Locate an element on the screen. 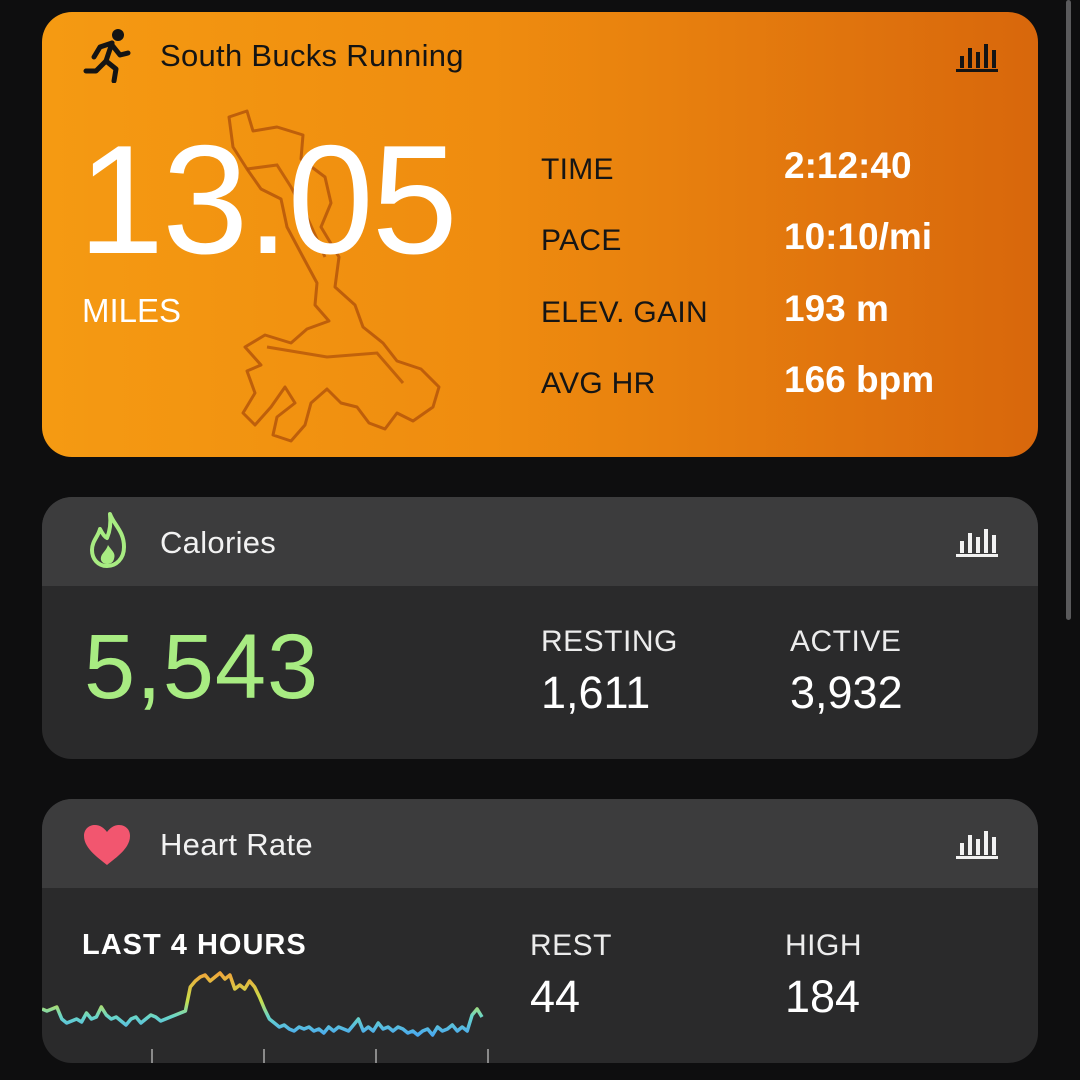  stat-row-avg-hr: AVG HR 166 bpm is located at coordinates (771, 384).